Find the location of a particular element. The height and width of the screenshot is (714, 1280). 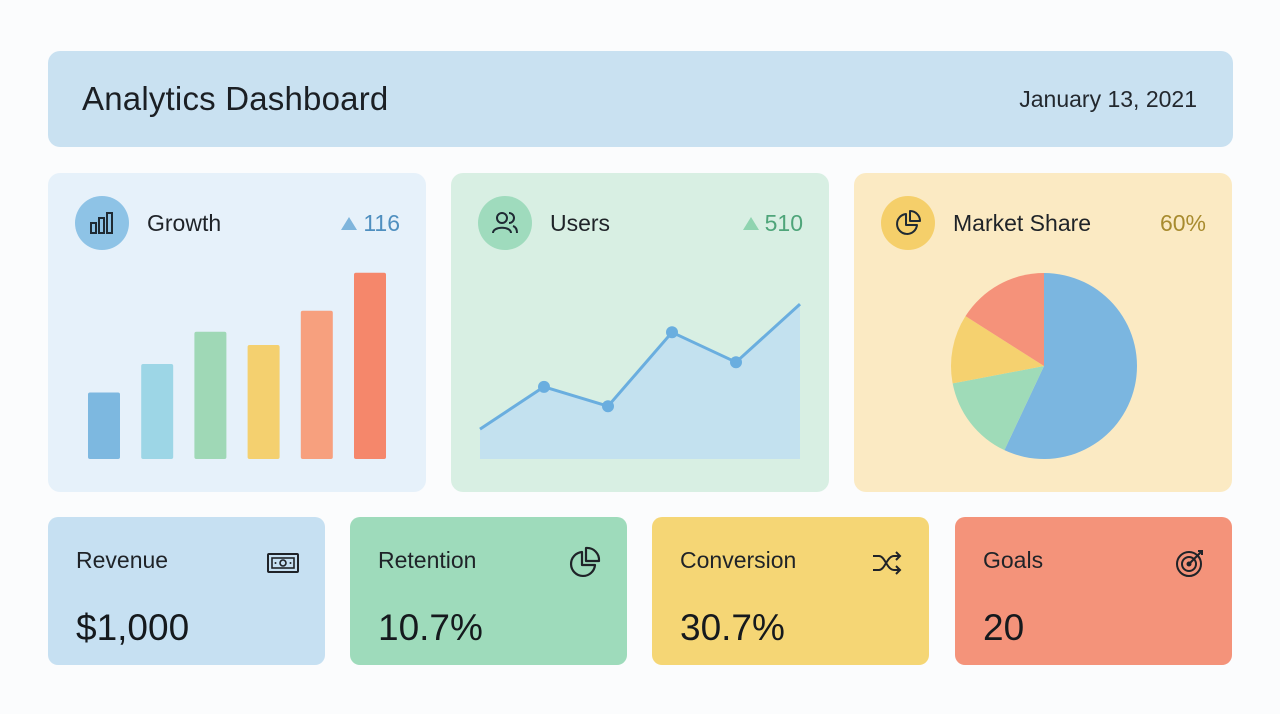

banknote-icon is located at coordinates (283, 563).